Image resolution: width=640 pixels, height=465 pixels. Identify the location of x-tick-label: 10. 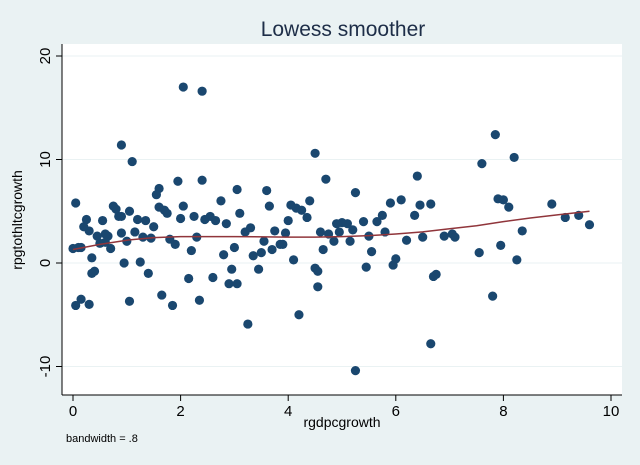
(611, 411).